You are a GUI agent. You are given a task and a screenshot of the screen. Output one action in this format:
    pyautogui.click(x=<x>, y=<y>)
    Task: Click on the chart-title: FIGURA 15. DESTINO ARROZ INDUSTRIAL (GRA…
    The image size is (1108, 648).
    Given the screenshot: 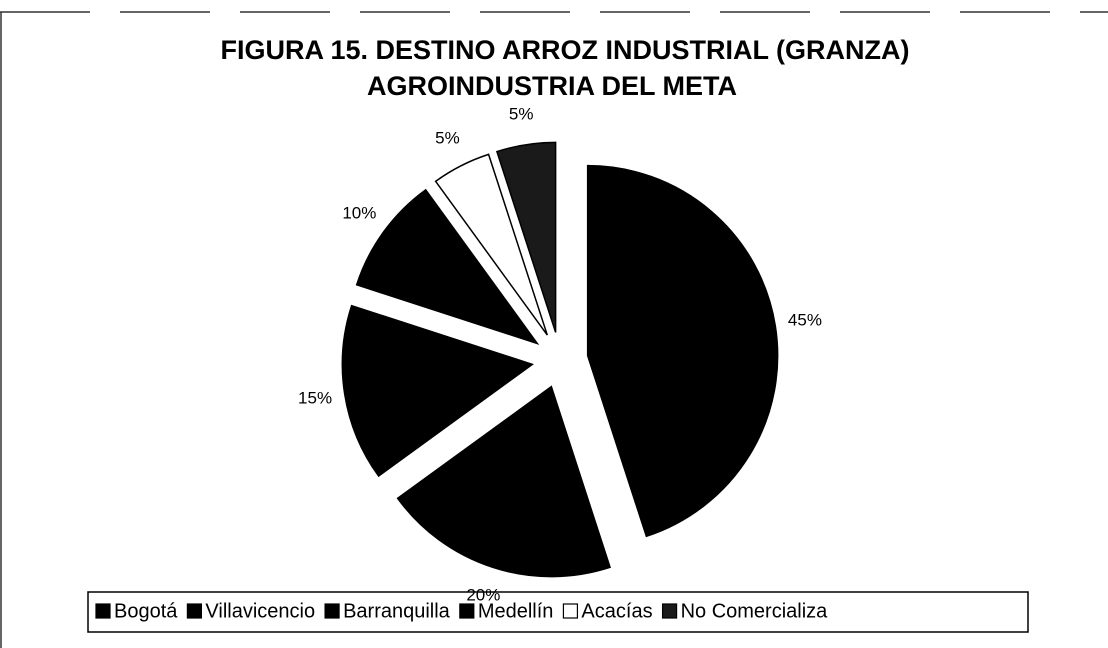 What is the action you would take?
    pyautogui.click(x=564, y=50)
    